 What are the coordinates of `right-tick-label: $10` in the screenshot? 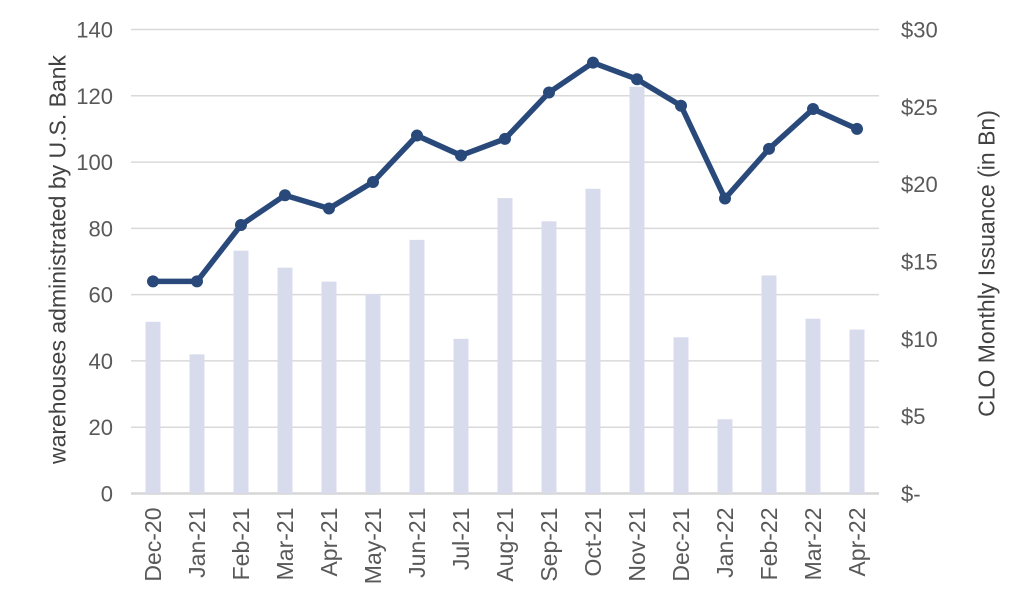 It's located at (919, 339).